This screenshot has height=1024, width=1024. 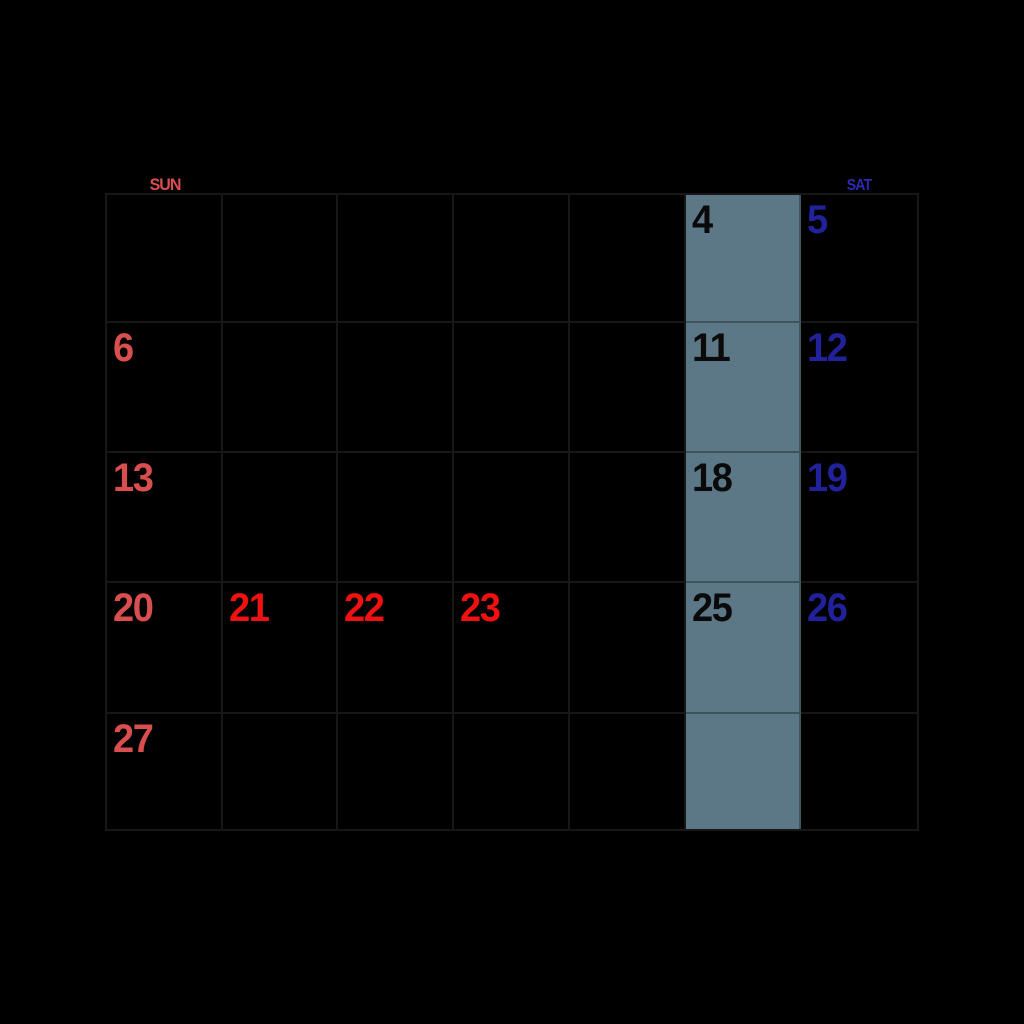 I want to click on day-cell: 23, so click(x=512, y=648).